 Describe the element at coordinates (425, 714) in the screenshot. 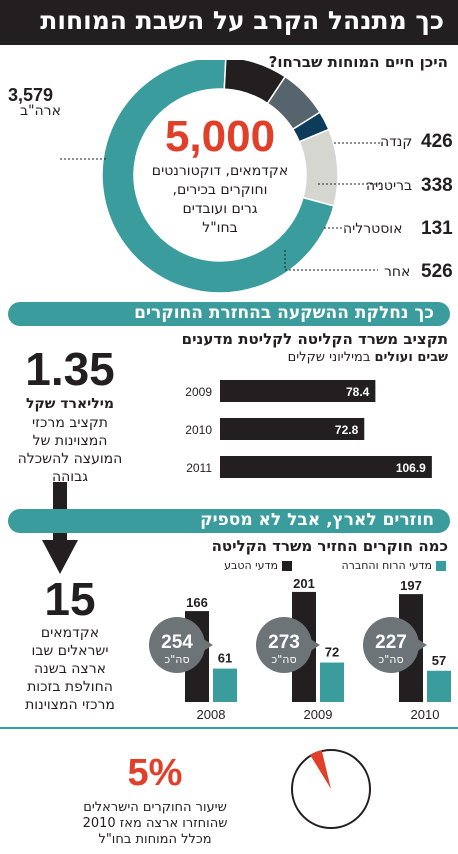

I see `vbar-year-label: 2010` at that location.